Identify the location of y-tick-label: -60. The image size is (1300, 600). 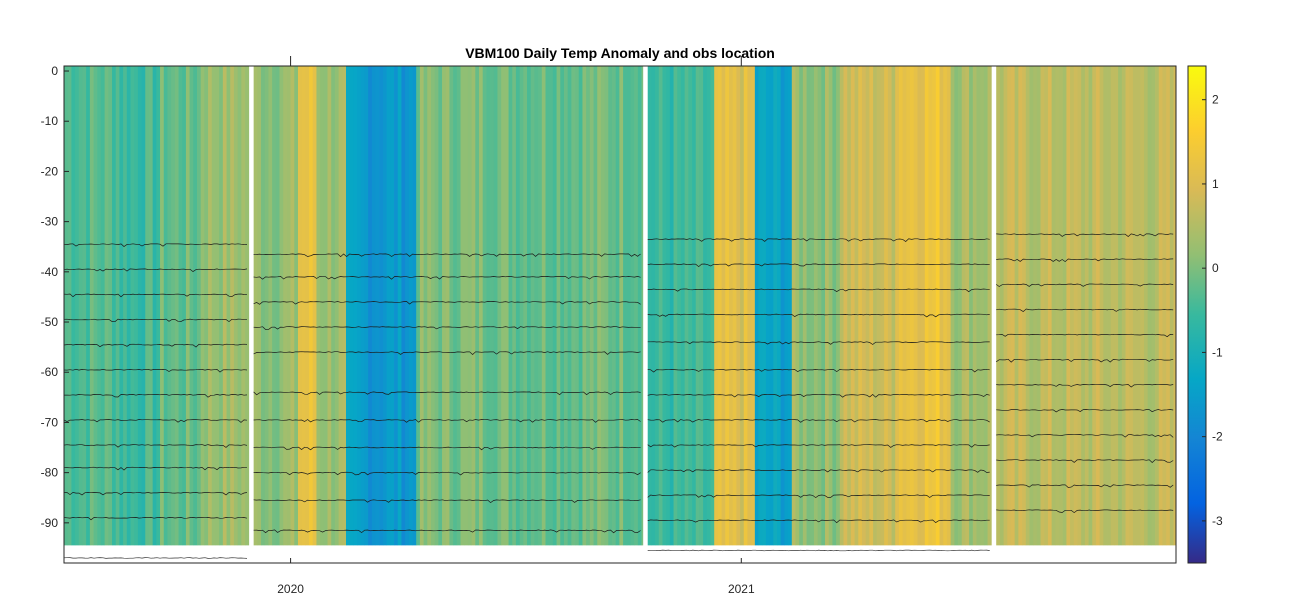
(50, 372).